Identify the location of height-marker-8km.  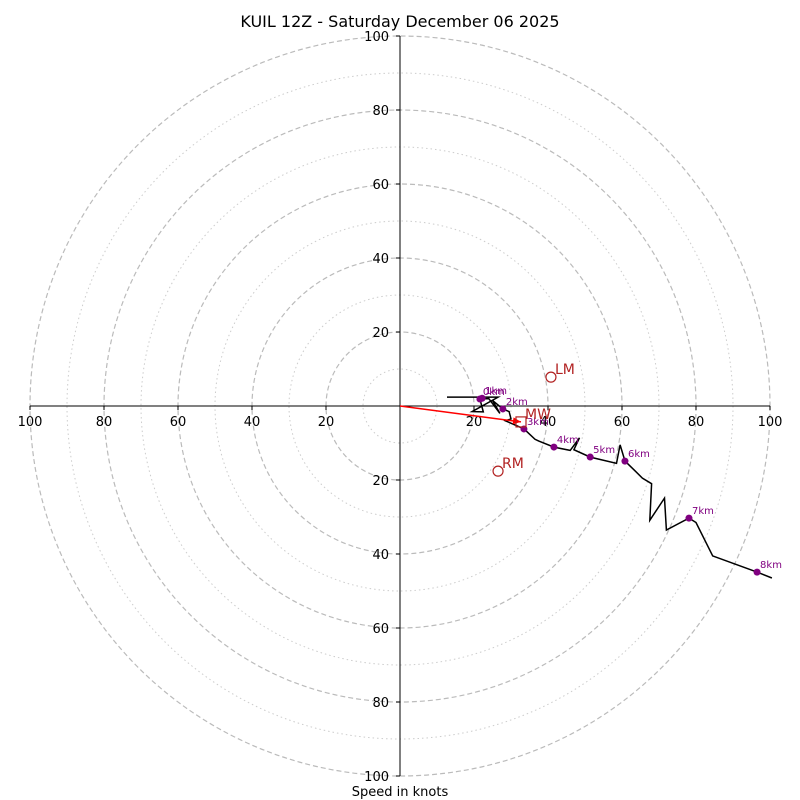
(757, 572).